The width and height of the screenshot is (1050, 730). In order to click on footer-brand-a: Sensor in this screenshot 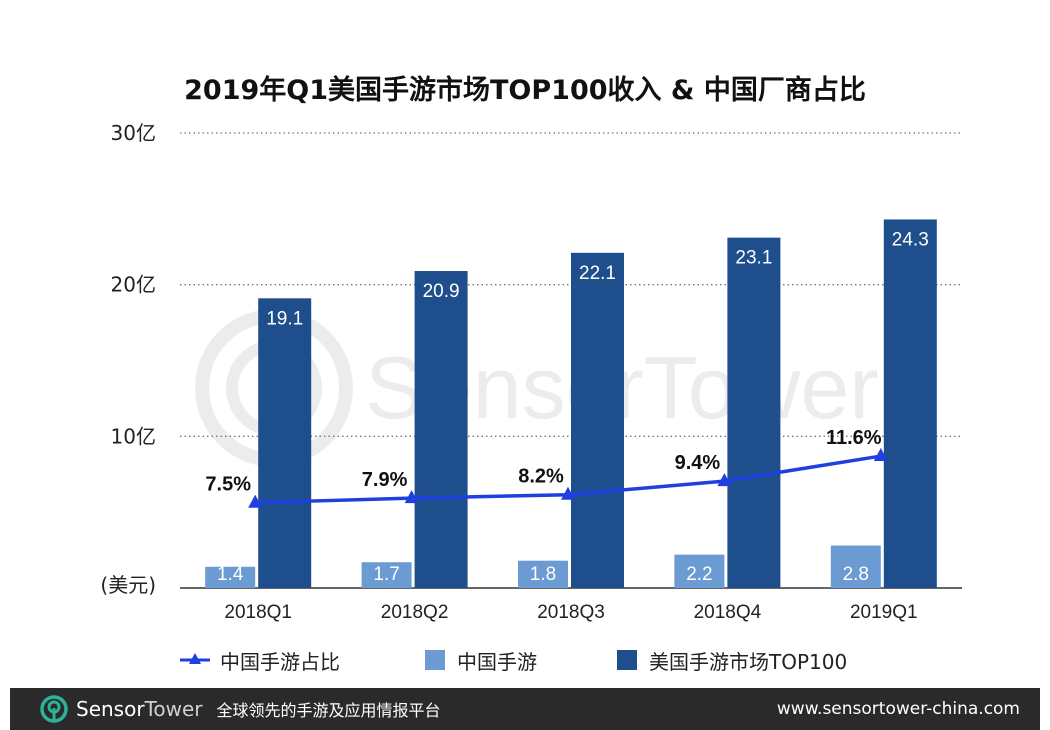, I will do `click(110, 709)`.